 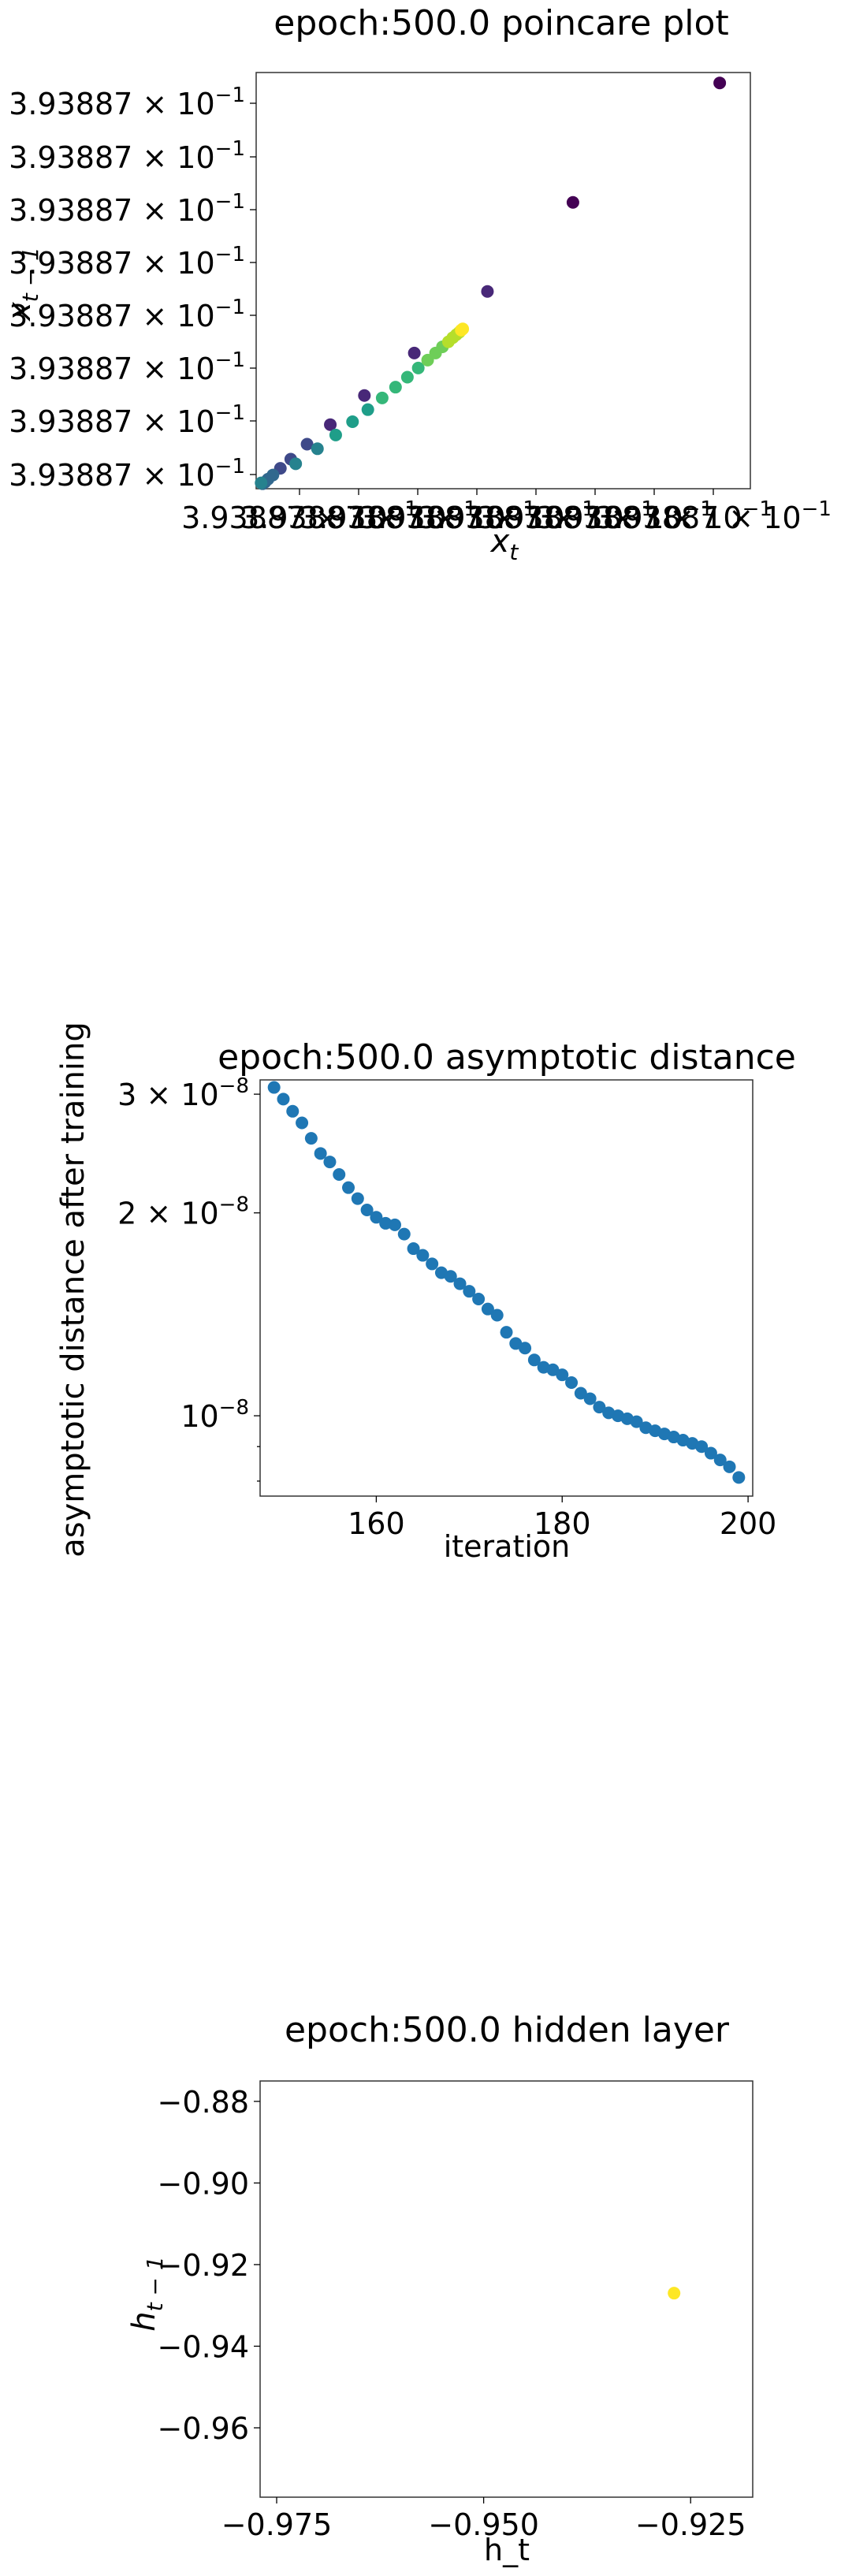 What do you see at coordinates (501, 23) in the screenshot?
I see `chart-title: epoch:500.0 poincare plot` at bounding box center [501, 23].